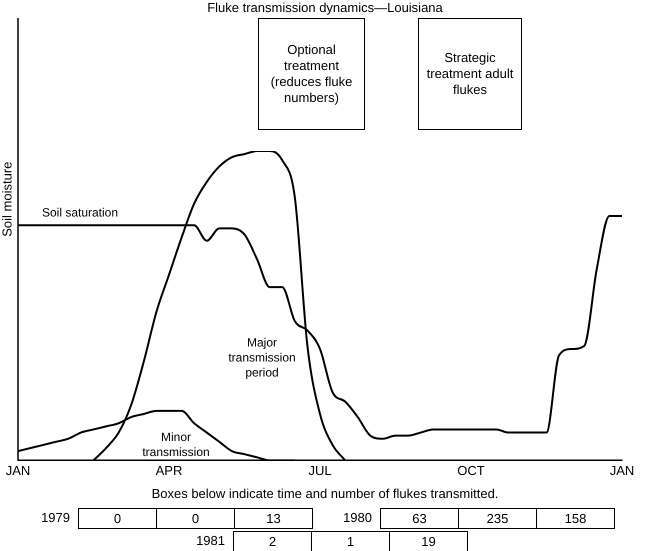 The width and height of the screenshot is (650, 551). Describe the element at coordinates (320, 470) in the screenshot. I see `x-tick-label: JUL` at that location.